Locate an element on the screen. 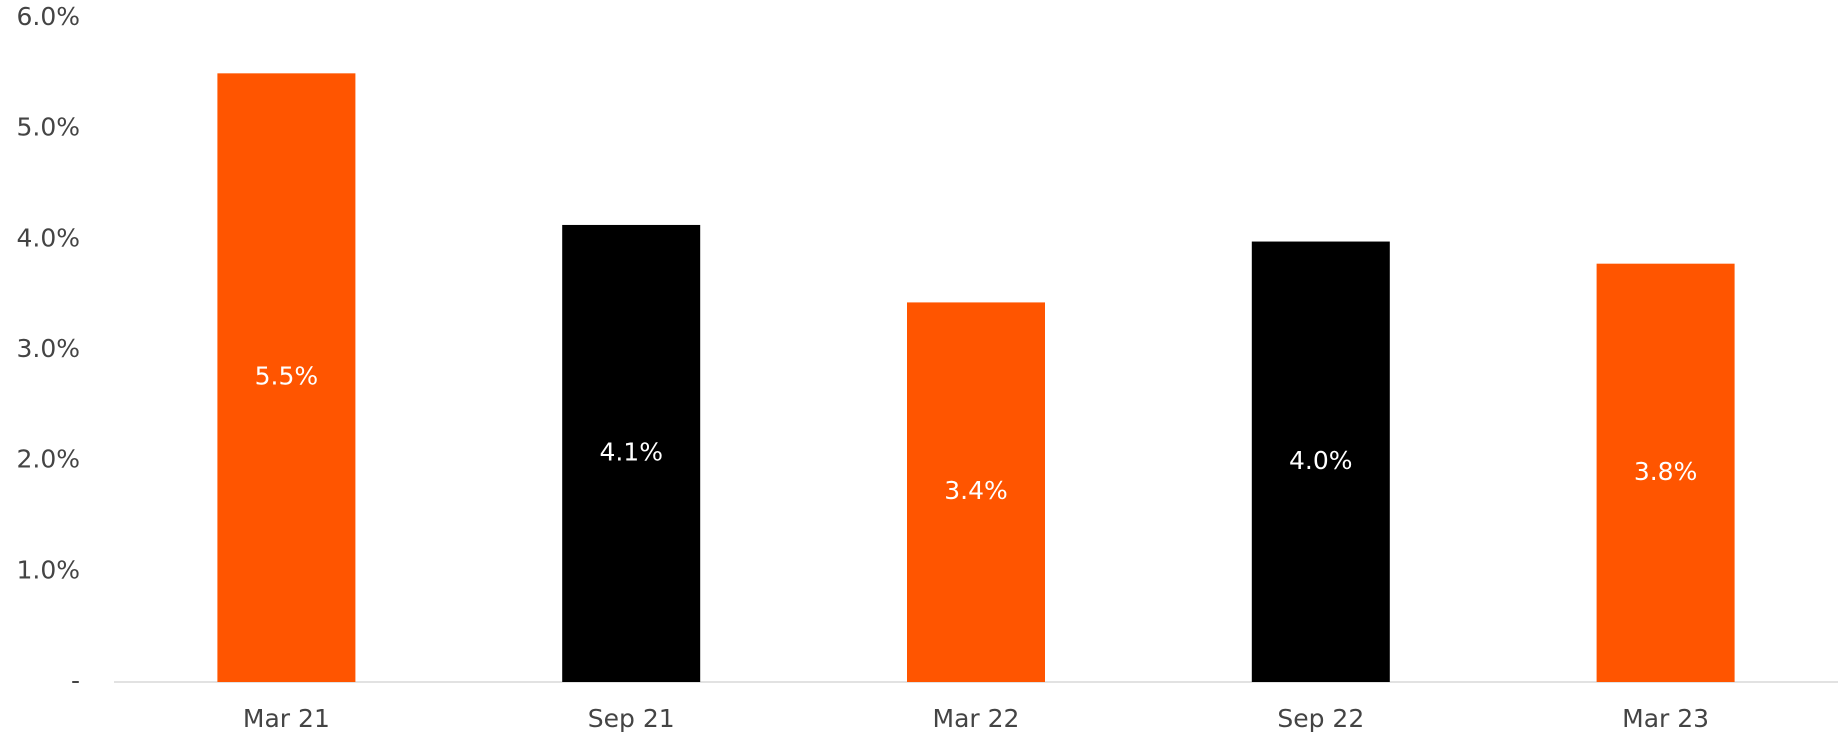 The width and height of the screenshot is (1838, 740). x-tick-label: Mar 21 is located at coordinates (286, 718).